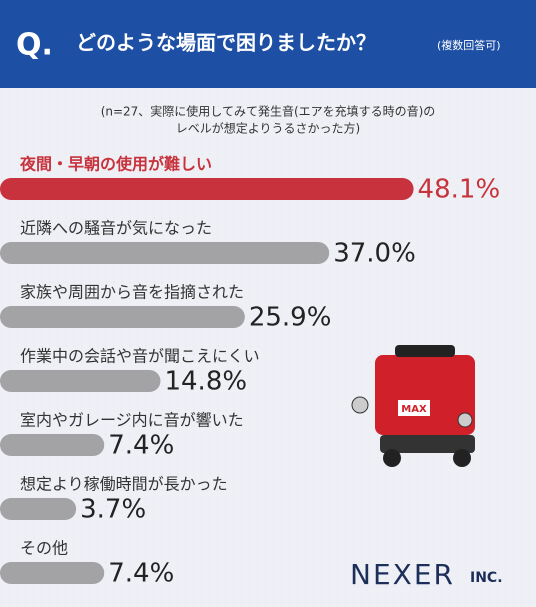  I want to click on value-label: 25.9%, so click(290, 318).